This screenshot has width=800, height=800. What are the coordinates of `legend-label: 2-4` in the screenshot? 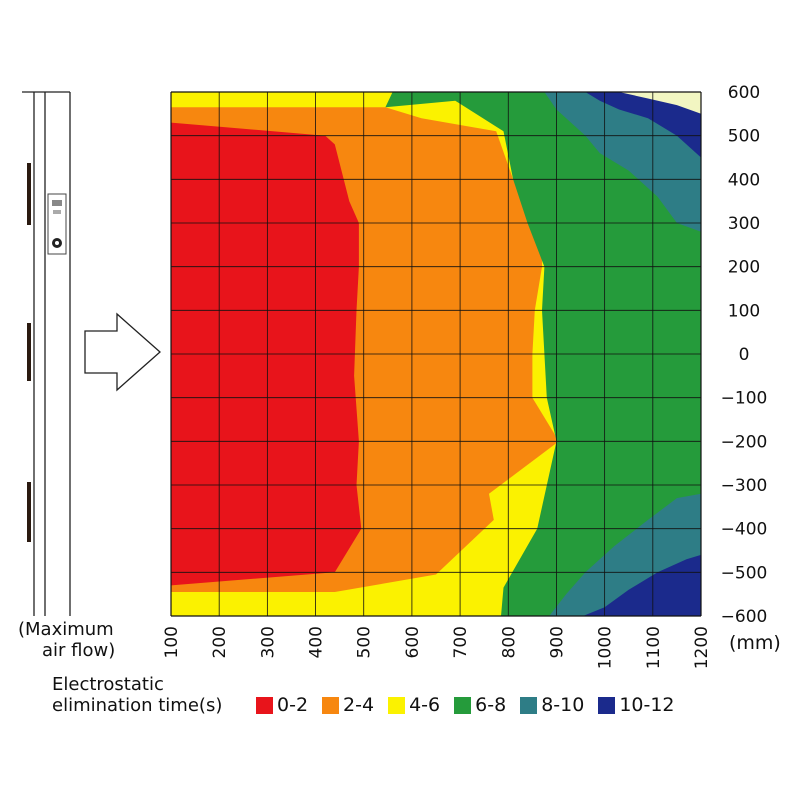 It's located at (359, 705).